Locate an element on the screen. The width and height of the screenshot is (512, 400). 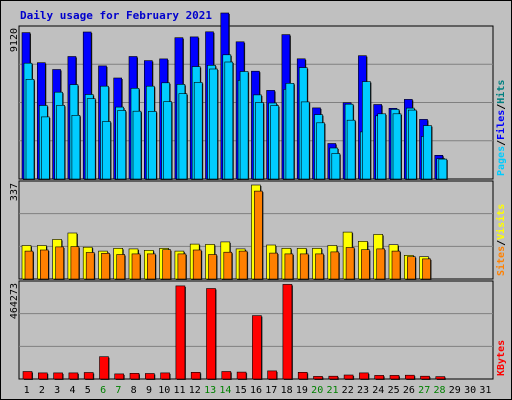
x-tick-label-day-17: 17 is located at coordinates (271, 390).